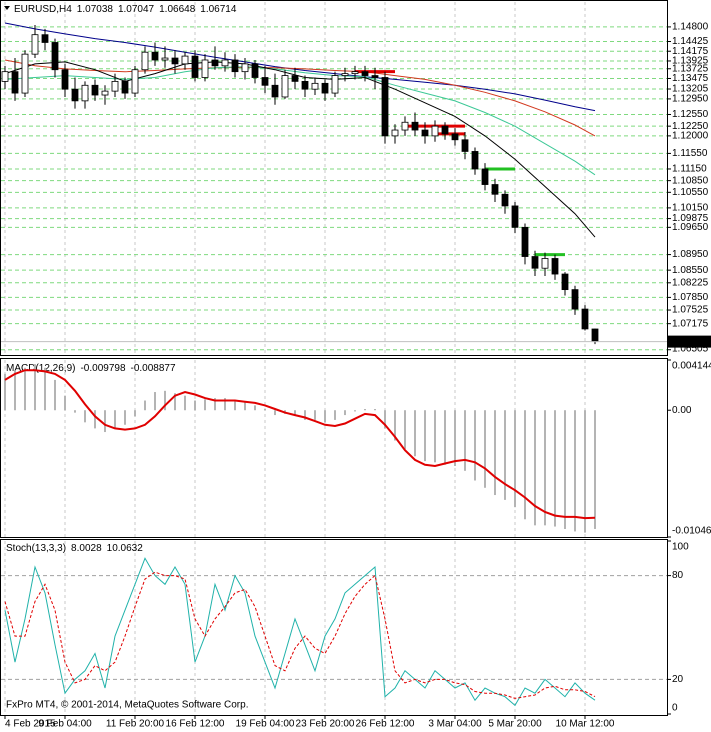 Image resolution: width=711 pixels, height=732 pixels. I want to click on y-tick-label: 0, so click(675, 708).